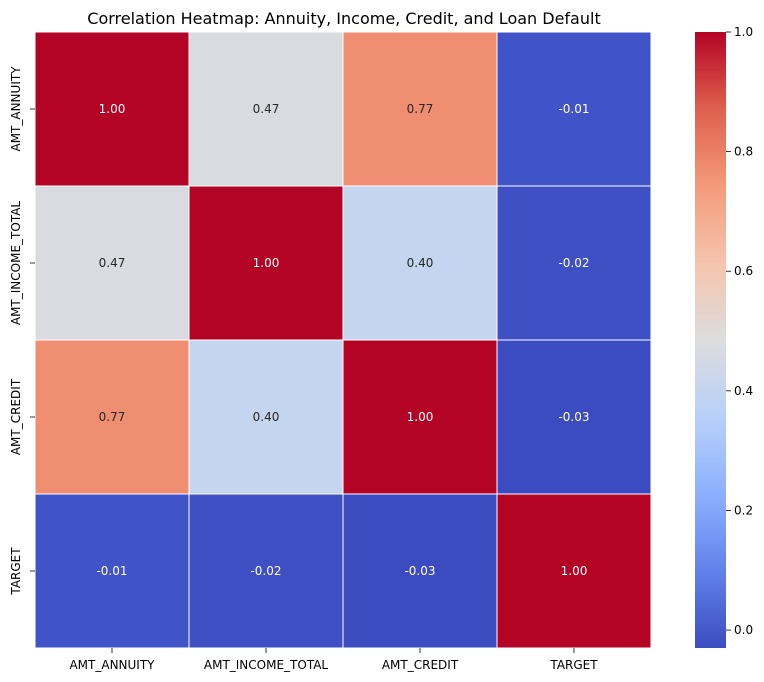  I want to click on colorbar-tick-label: 0.6, so click(743, 271).